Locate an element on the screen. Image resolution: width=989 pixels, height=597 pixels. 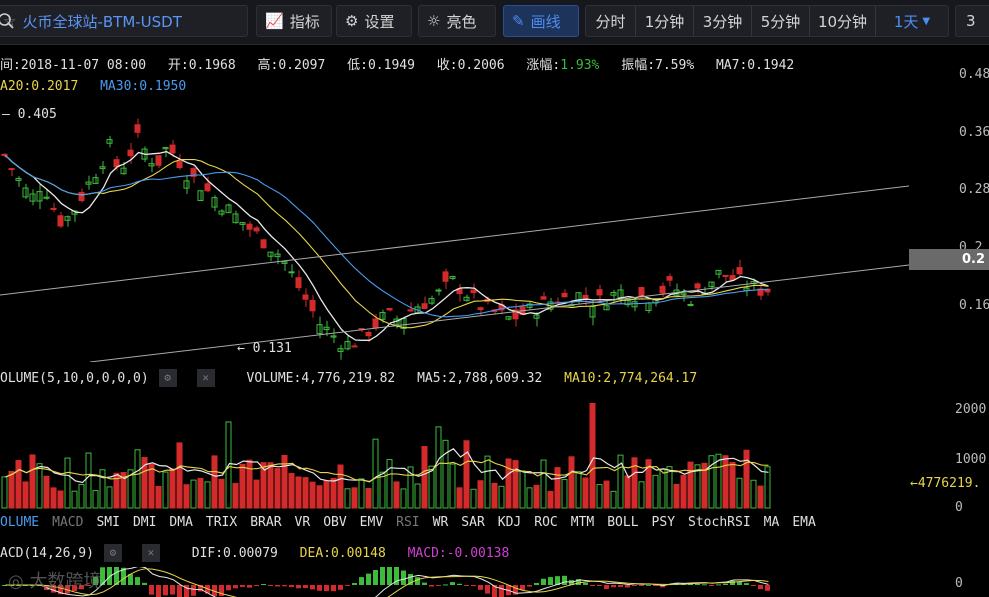
indicator-tab-smi: SMI is located at coordinates (108, 522).